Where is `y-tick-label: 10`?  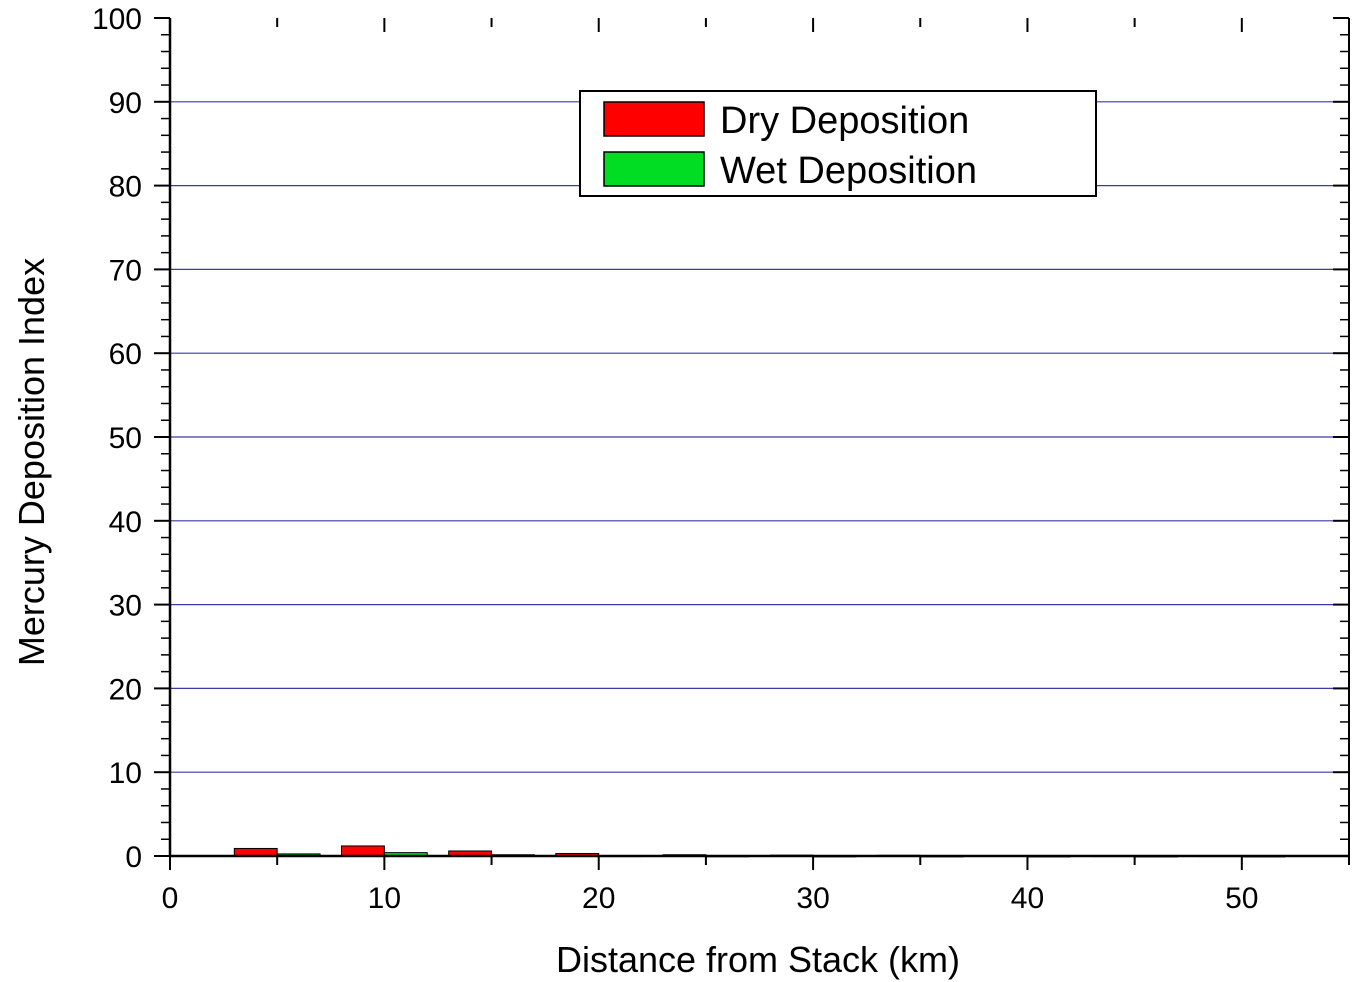
y-tick-label: 10 is located at coordinates (125, 773).